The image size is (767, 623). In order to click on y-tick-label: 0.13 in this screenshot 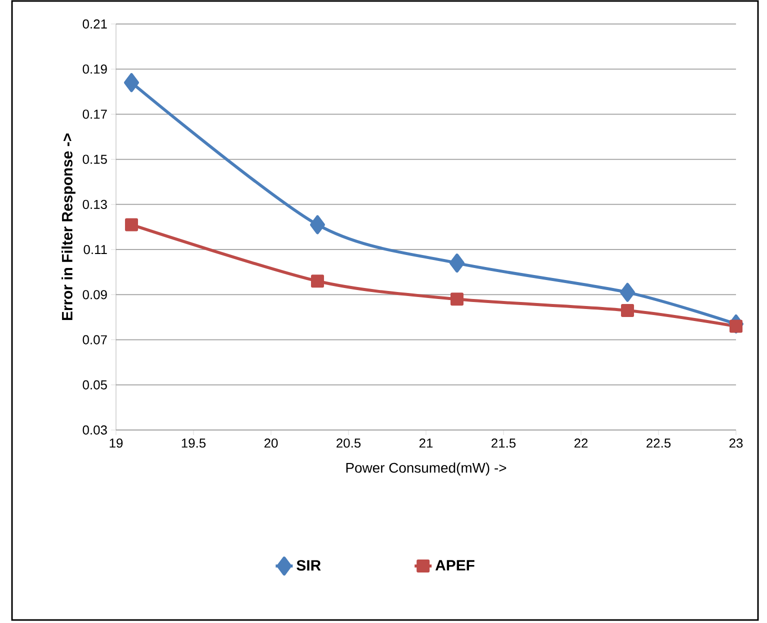, I will do `click(94, 205)`.